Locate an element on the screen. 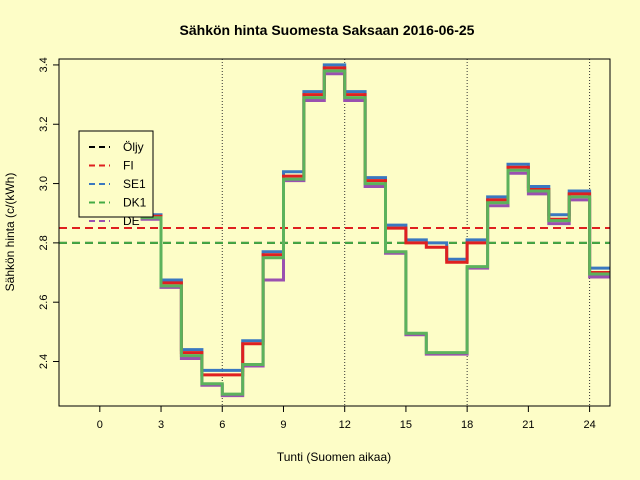 The image size is (640, 480). x-tick-label-24: 24 is located at coordinates (589, 425).